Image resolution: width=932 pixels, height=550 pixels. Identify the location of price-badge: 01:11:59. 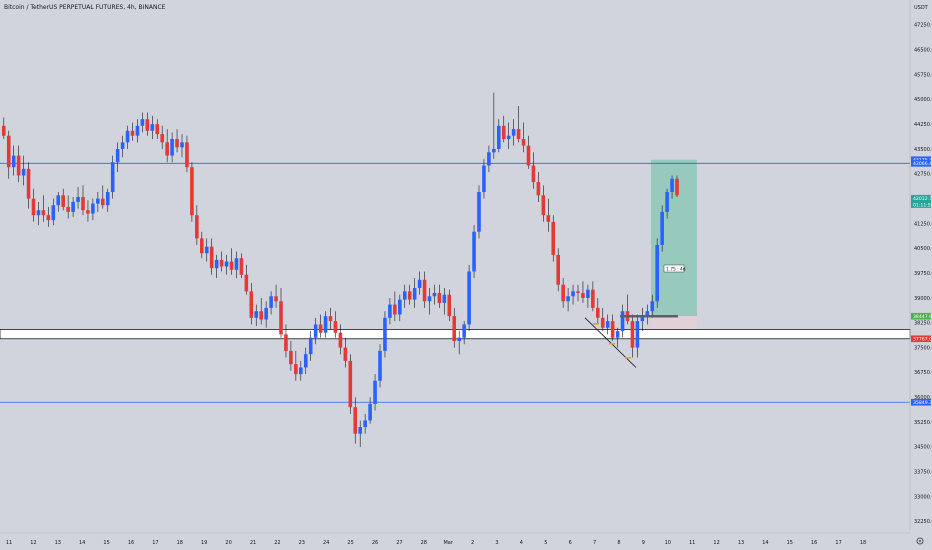
(921, 204).